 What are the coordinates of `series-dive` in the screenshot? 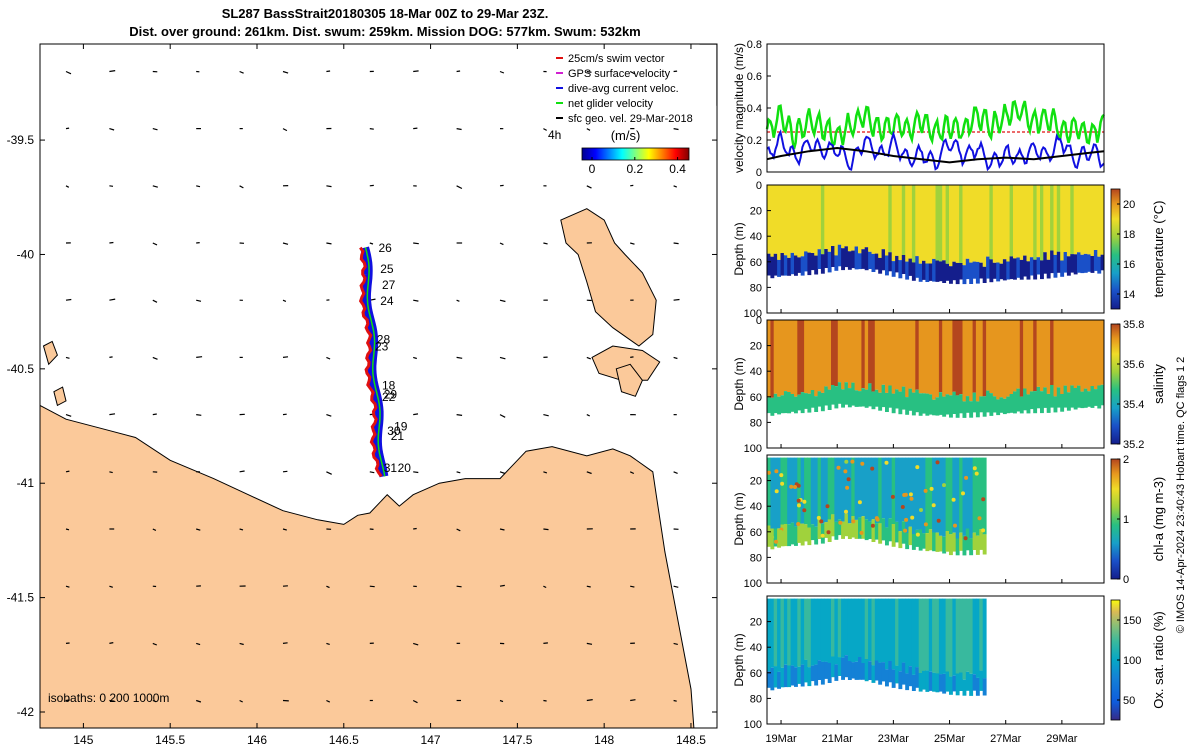 It's located at (935, 150).